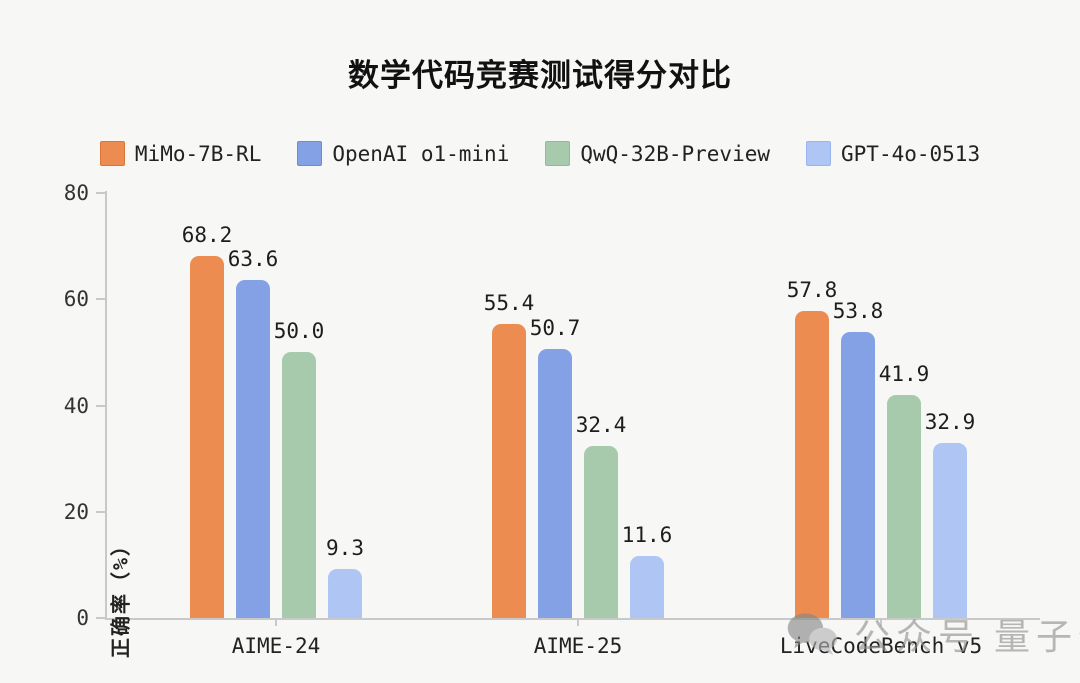 Image resolution: width=1080 pixels, height=683 pixels. I want to click on bar-value-label: 41.9, so click(904, 374).